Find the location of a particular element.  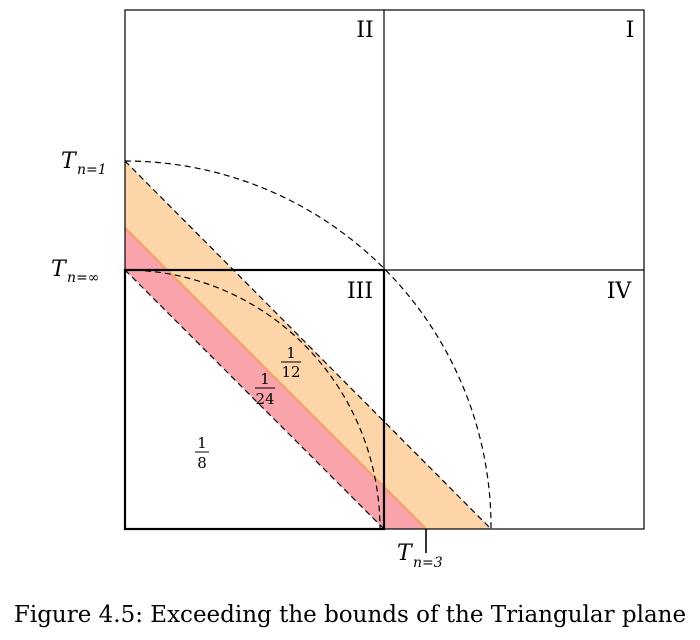

fraction-one-eighth: 1 8 is located at coordinates (202, 453).